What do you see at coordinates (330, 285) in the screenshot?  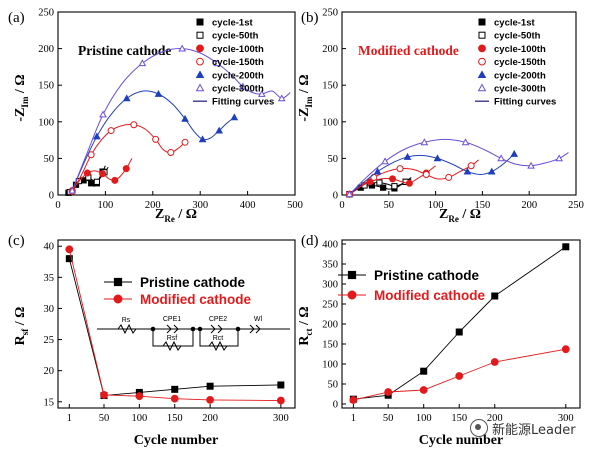 I see `y-tick-label: 300` at bounding box center [330, 285].